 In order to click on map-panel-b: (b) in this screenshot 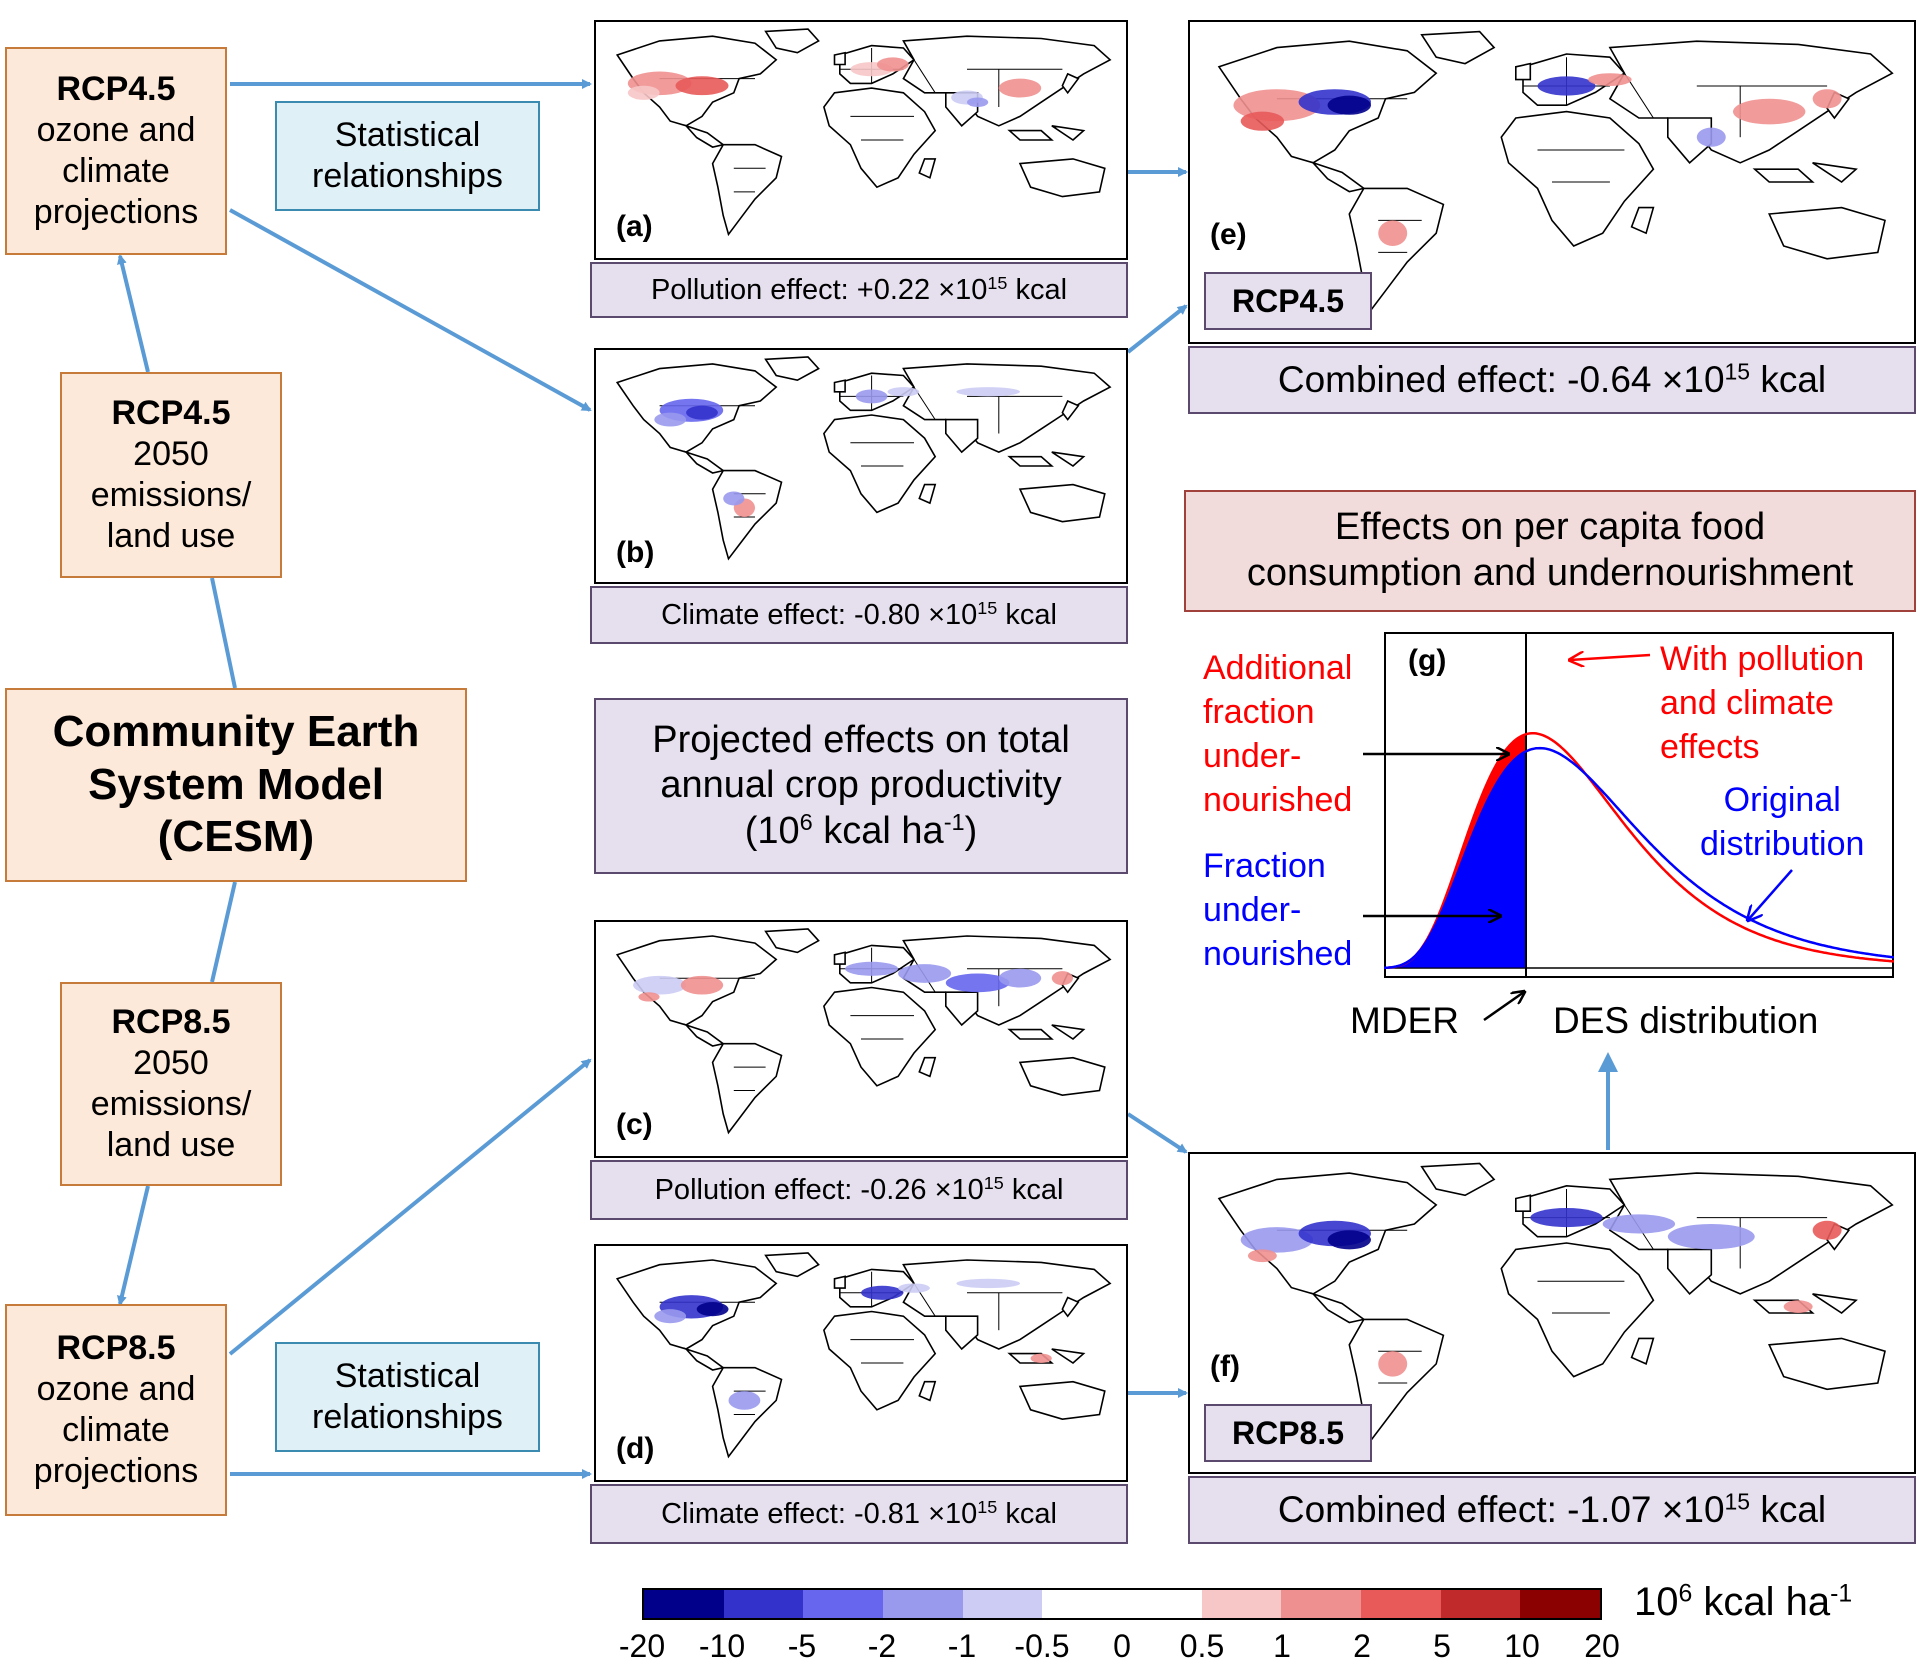, I will do `click(861, 466)`.